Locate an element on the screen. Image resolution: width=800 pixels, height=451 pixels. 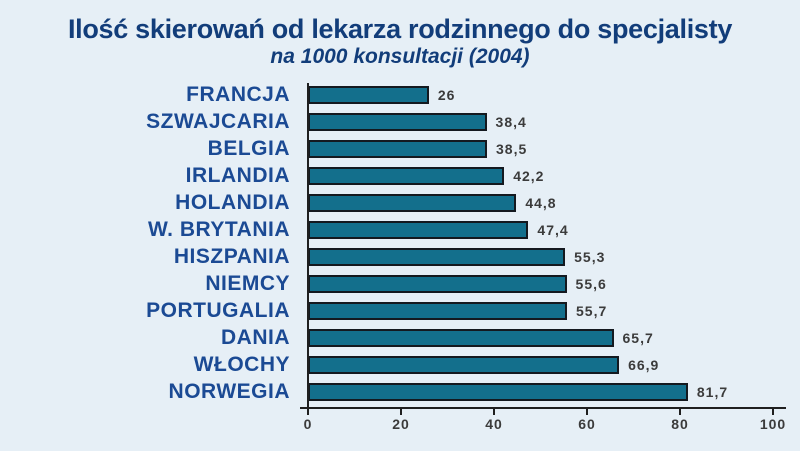
x-axis-tick-label: 20 is located at coordinates (401, 424).